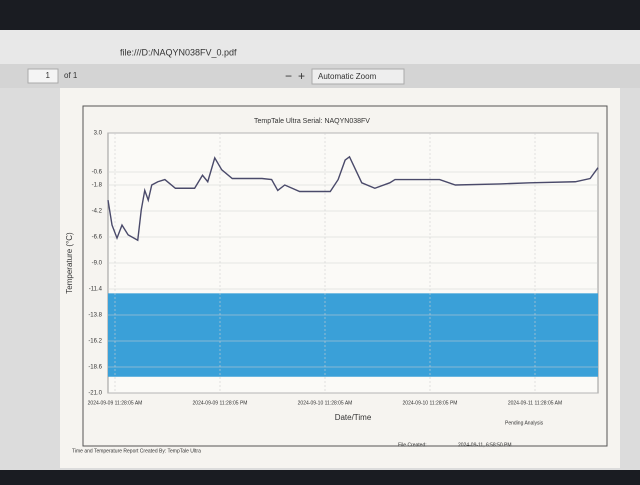 The width and height of the screenshot is (640, 485). What do you see at coordinates (71, 75) in the screenshot?
I see `page-count: of 1` at bounding box center [71, 75].